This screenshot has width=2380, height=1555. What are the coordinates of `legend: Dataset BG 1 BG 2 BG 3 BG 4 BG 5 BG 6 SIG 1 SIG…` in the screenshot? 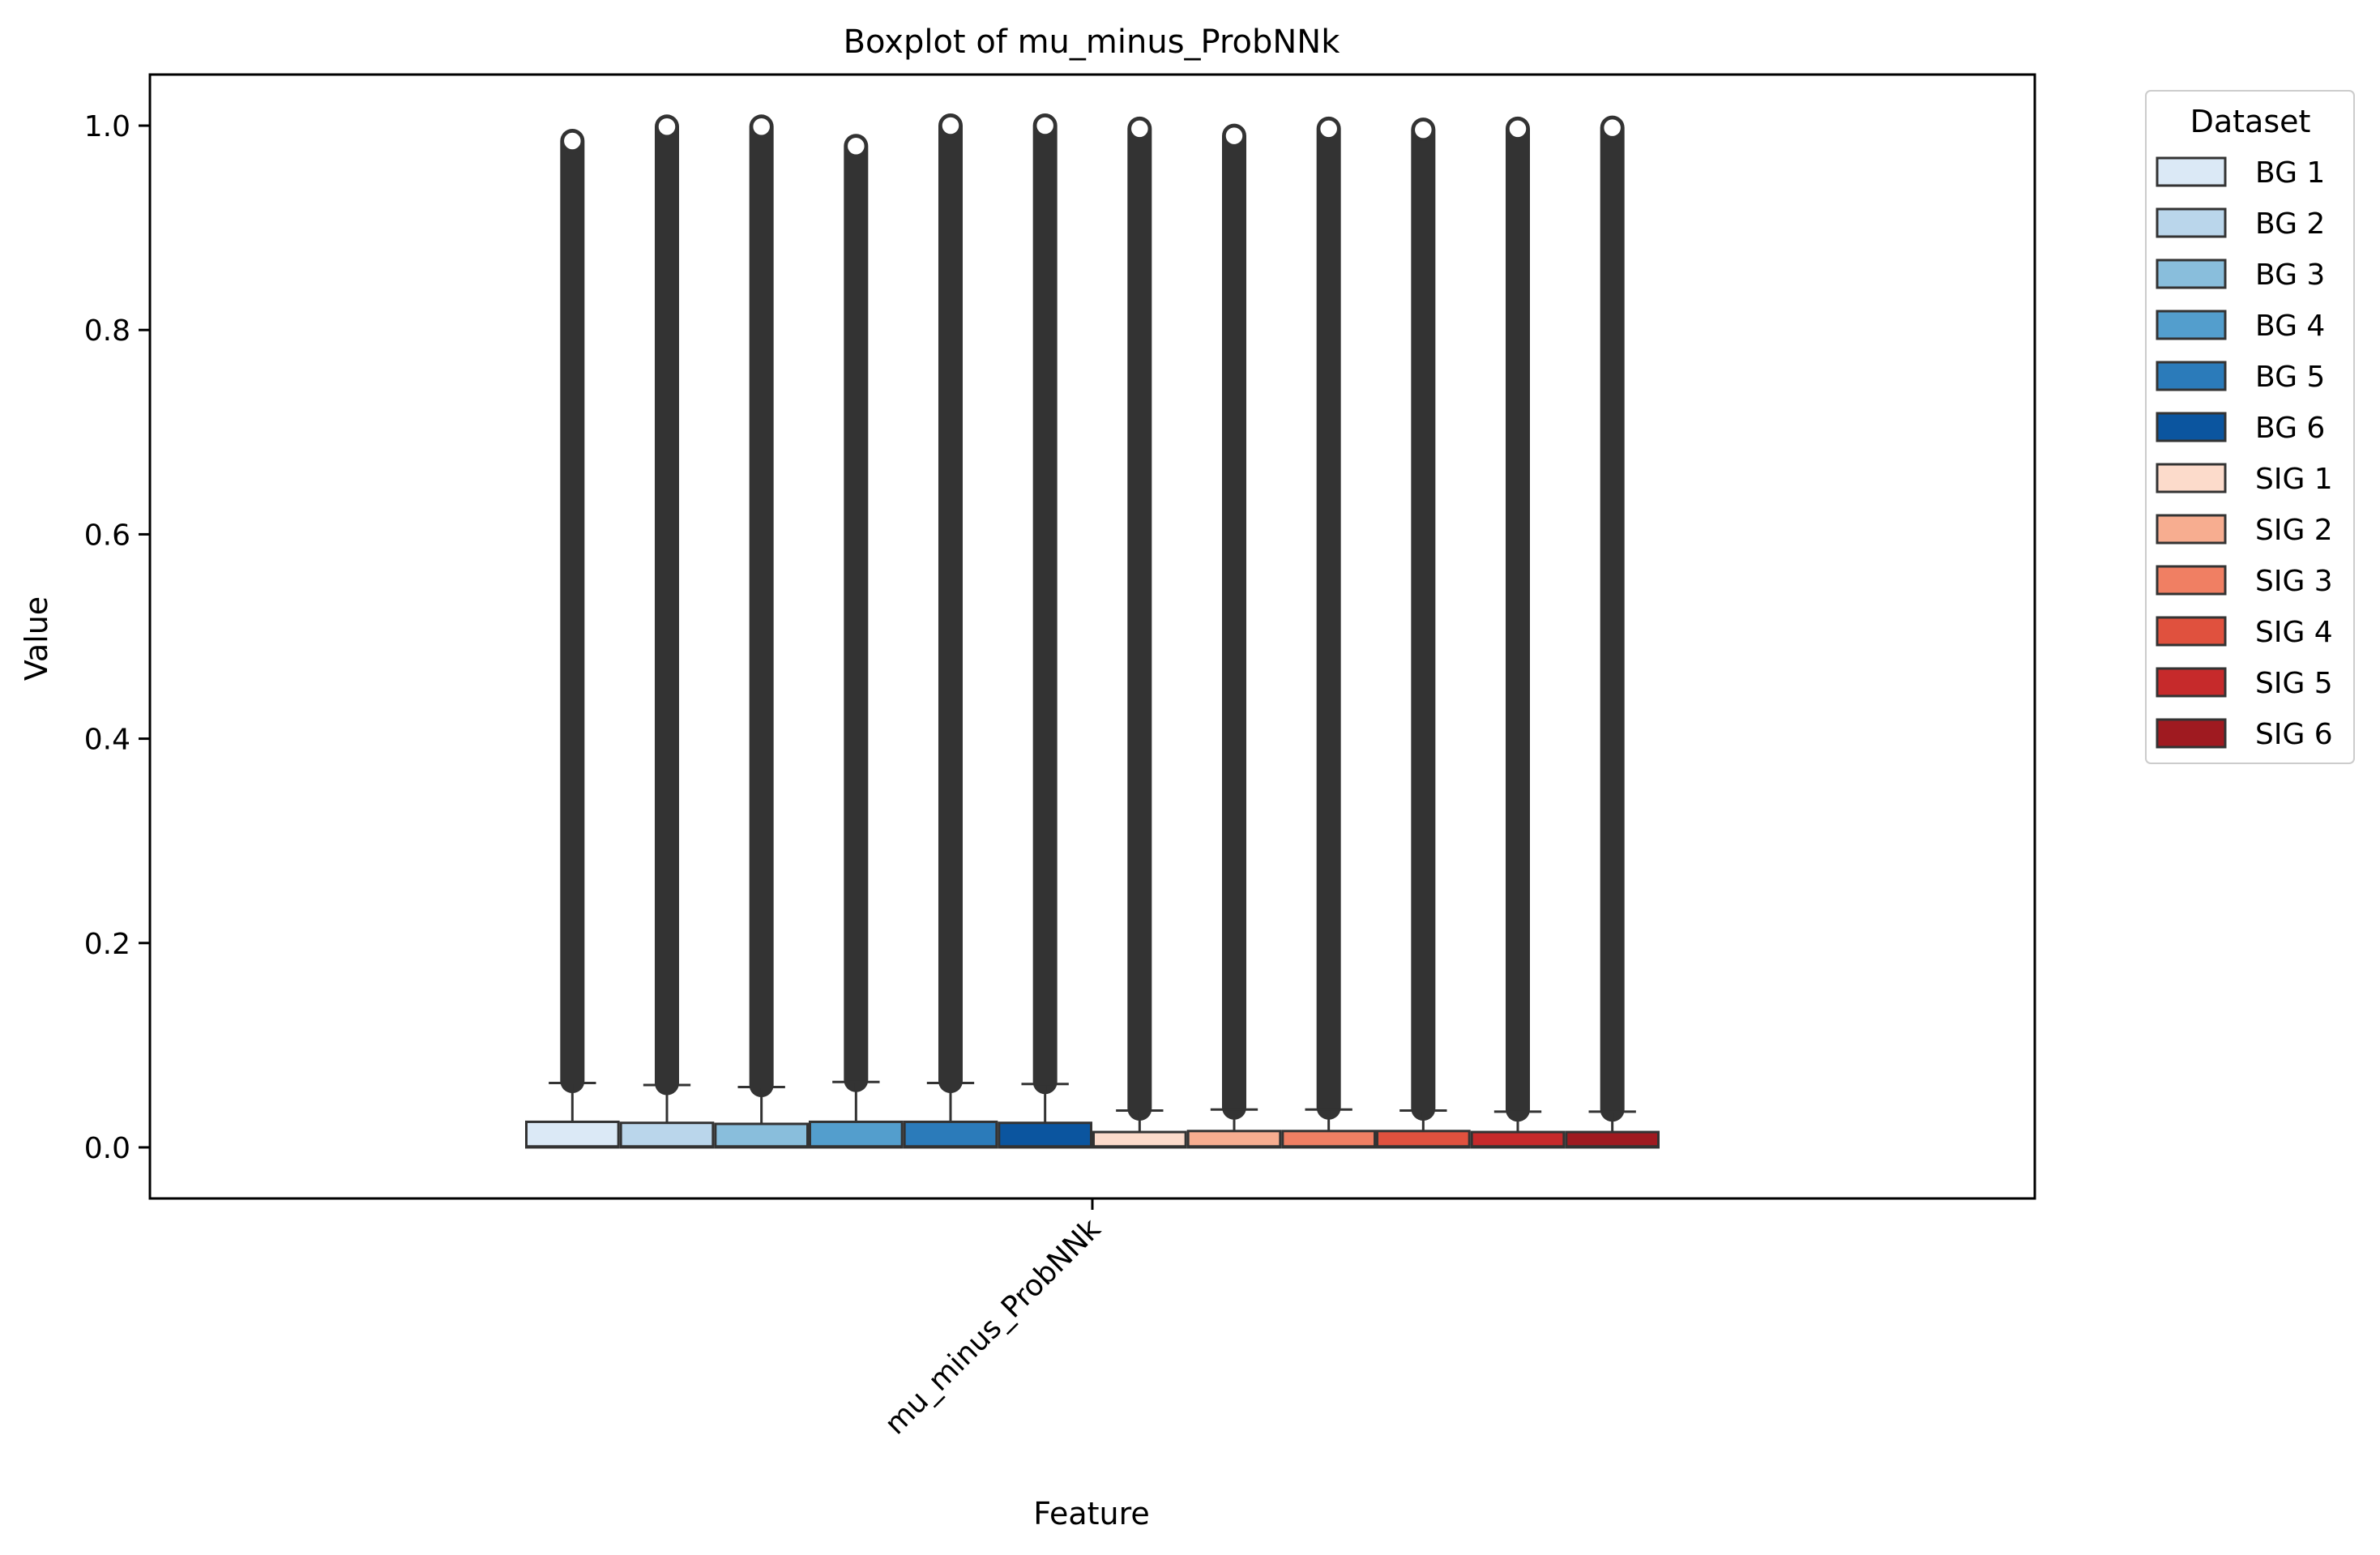 It's located at (2250, 427).